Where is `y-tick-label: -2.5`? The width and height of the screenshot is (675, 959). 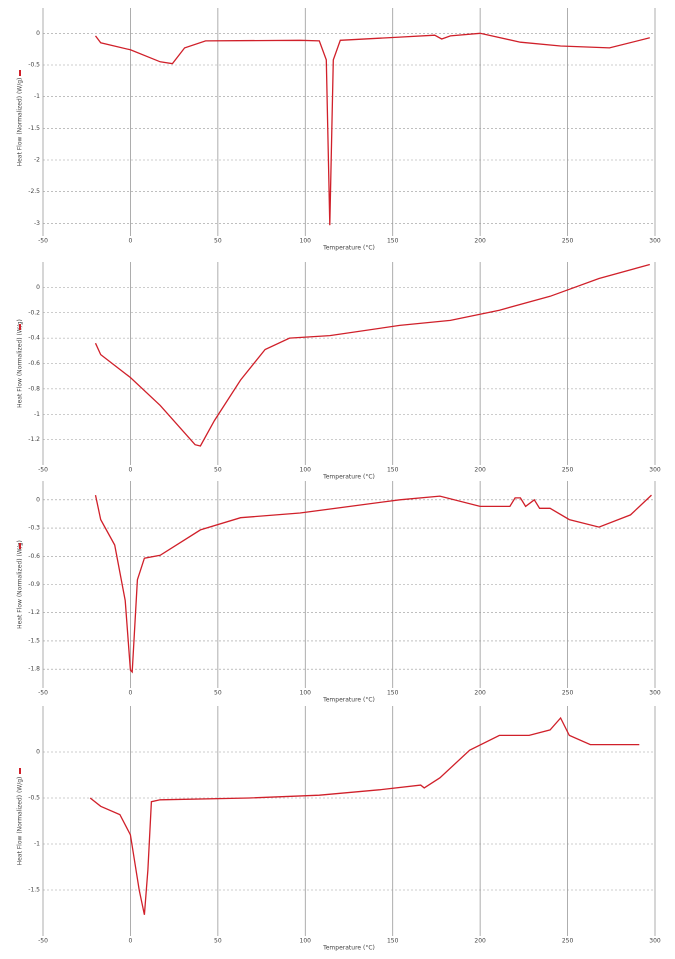 y-tick-label: -2.5 is located at coordinates (34, 191).